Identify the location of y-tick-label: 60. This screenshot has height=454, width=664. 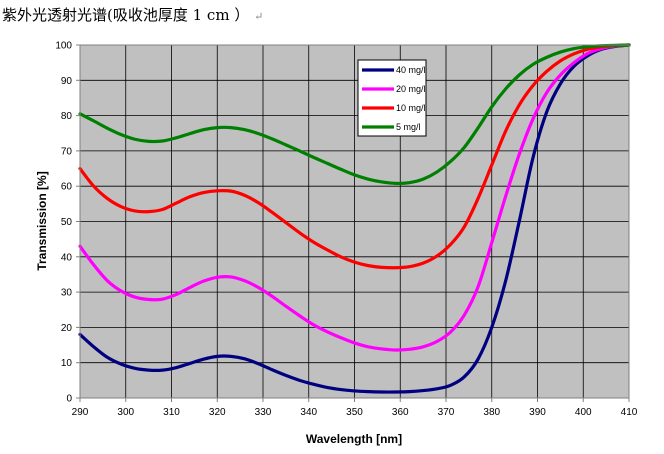
(67, 187).